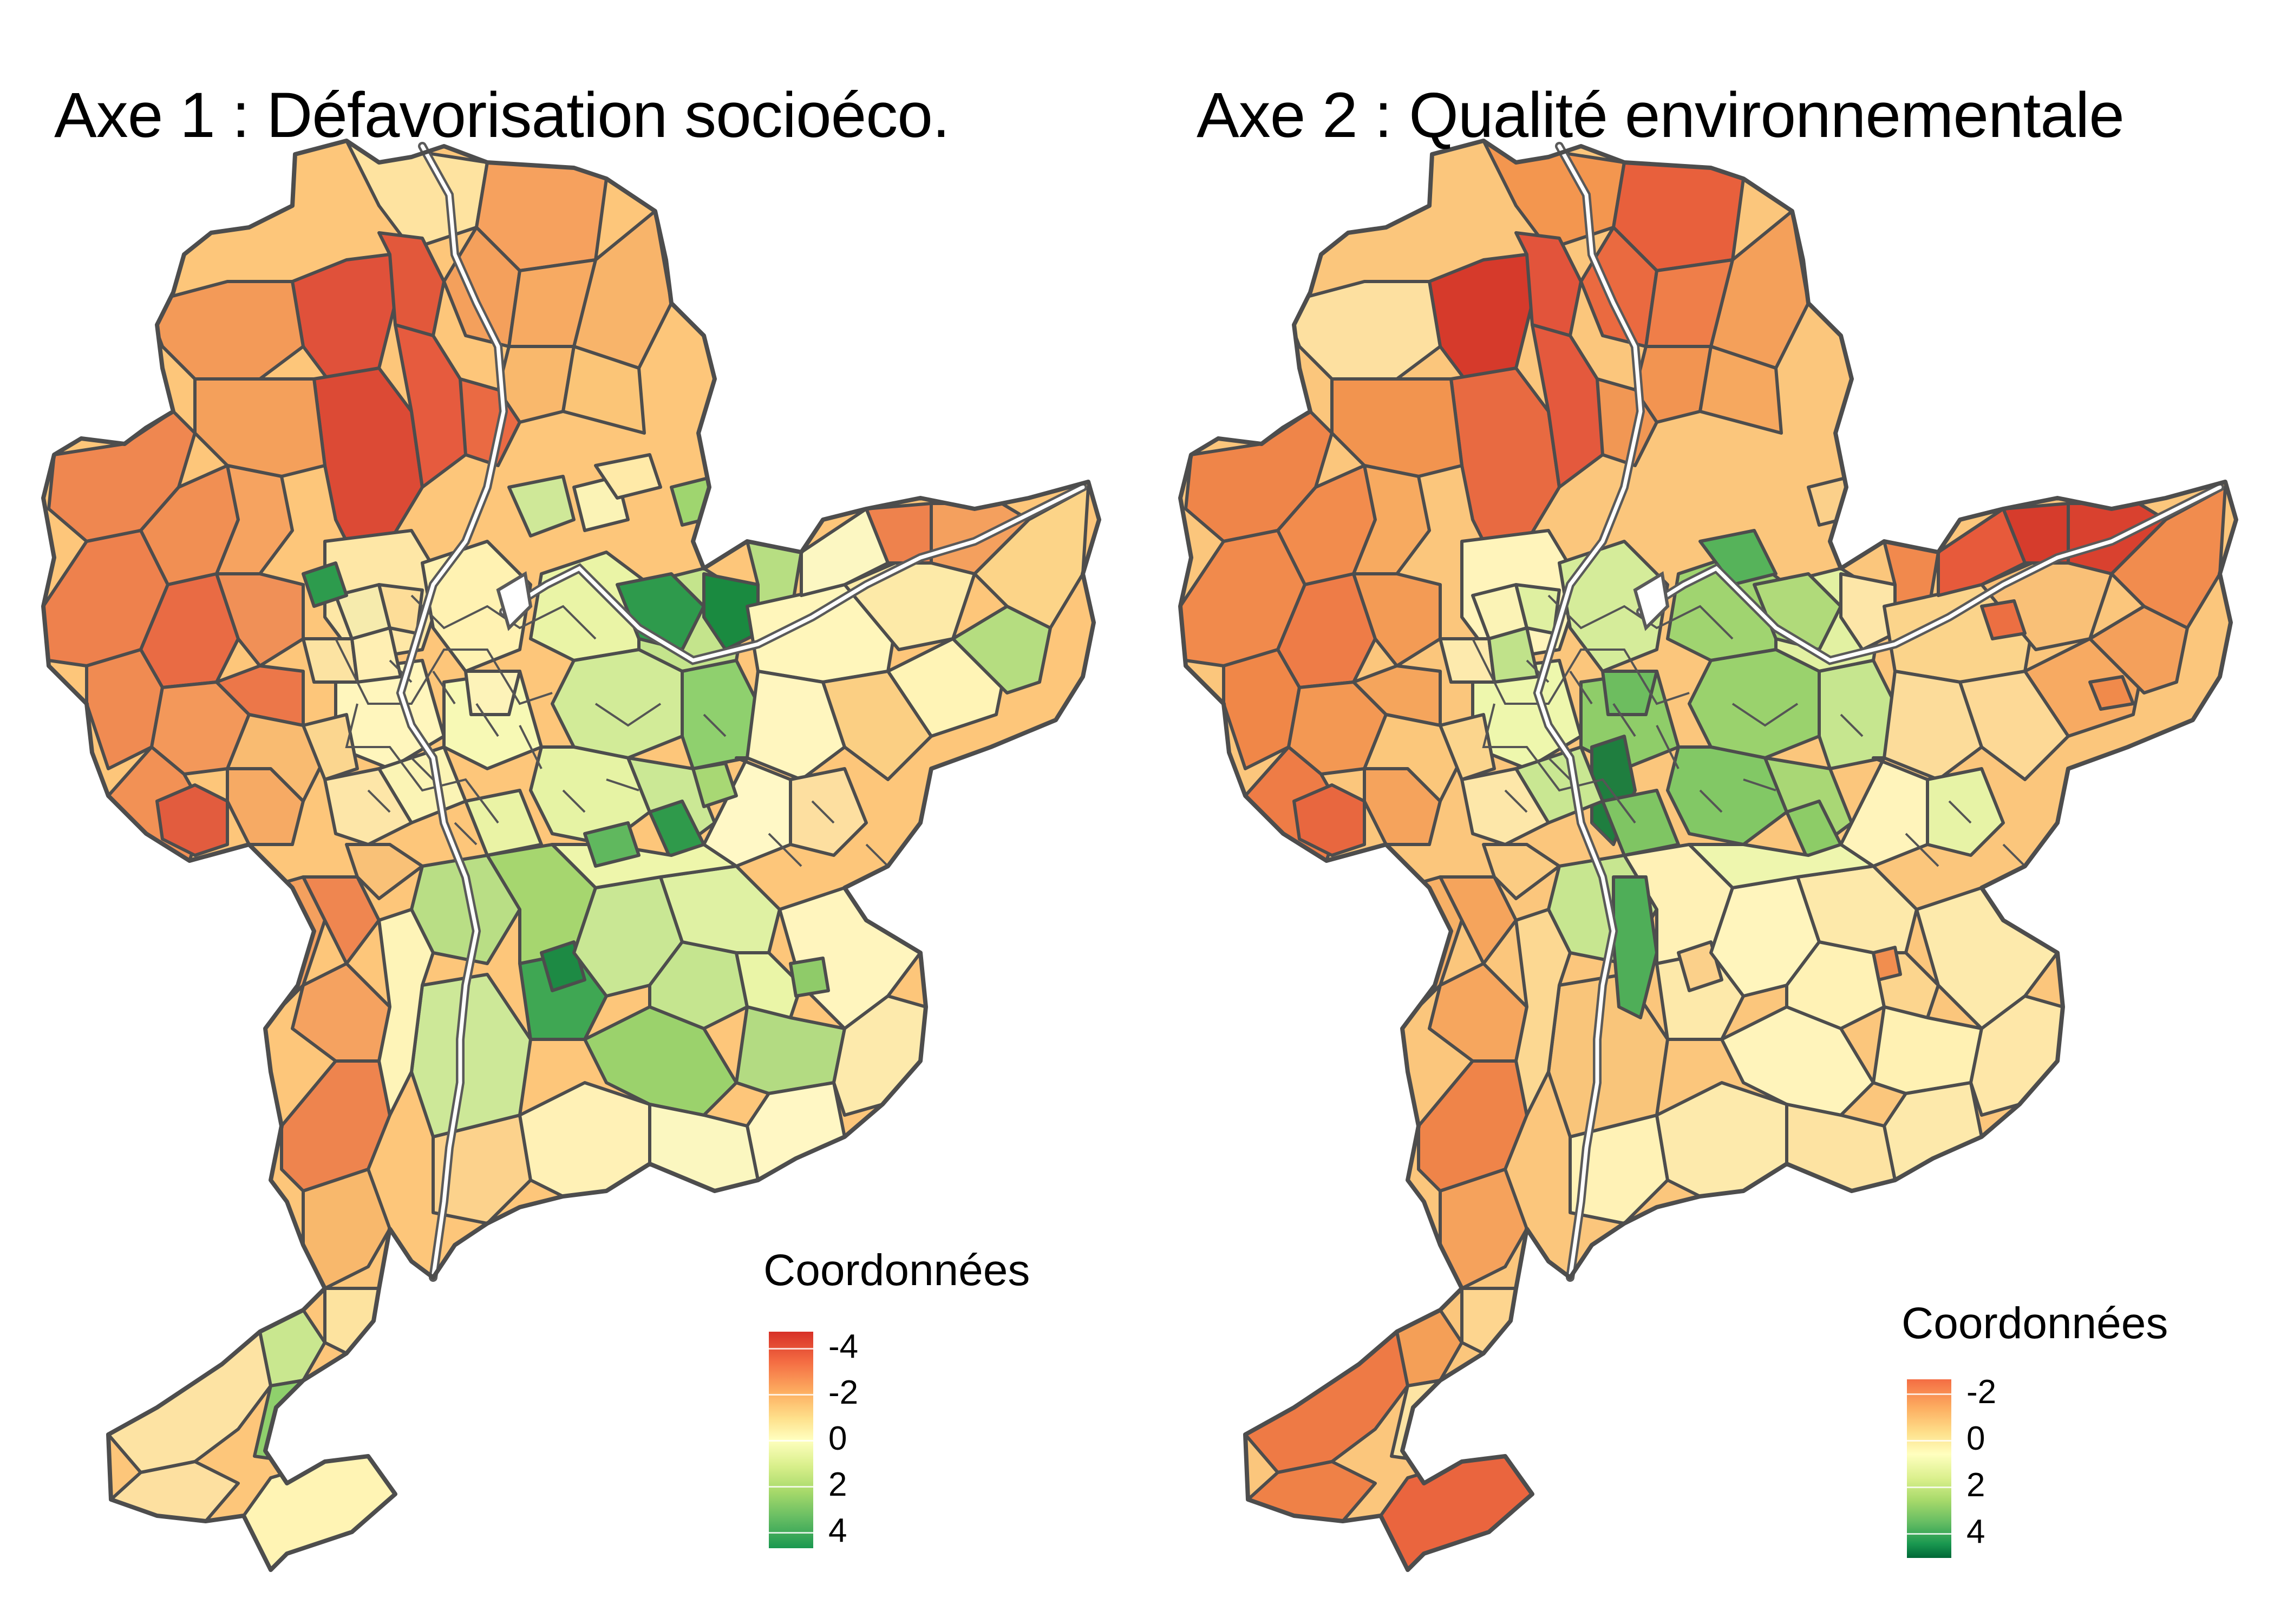 This screenshot has height=1624, width=2274. I want to click on legend-axe-1: Coordonnées -4 -2 0 2 4, so click(897, 1397).